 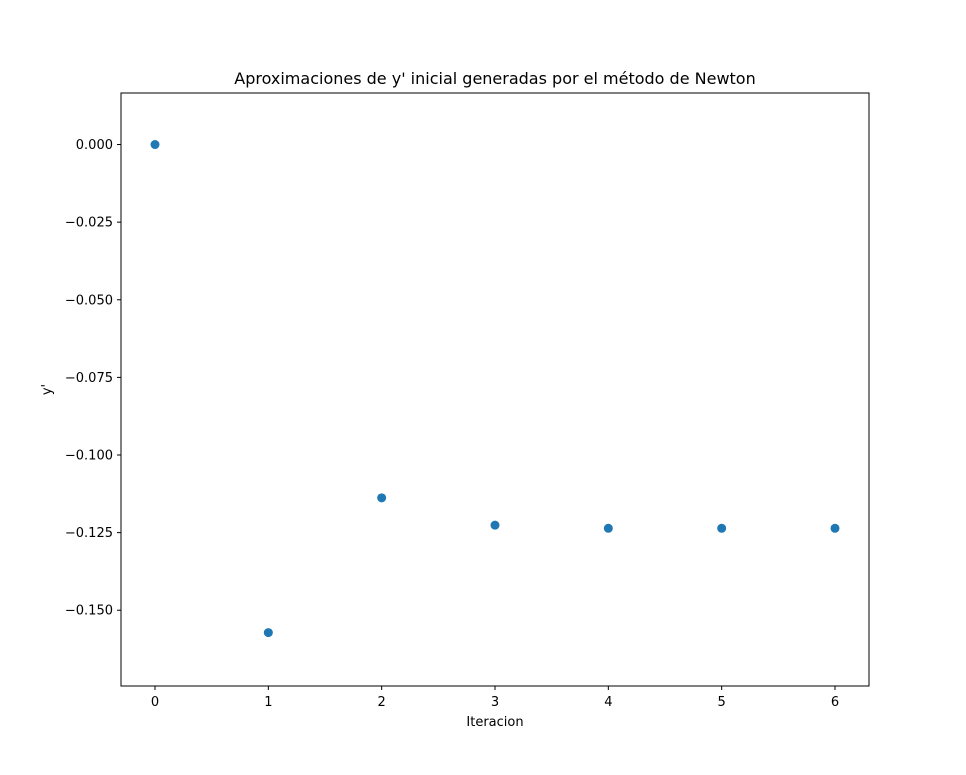 What do you see at coordinates (835, 702) in the screenshot?
I see `x-tick-label: 6` at bounding box center [835, 702].